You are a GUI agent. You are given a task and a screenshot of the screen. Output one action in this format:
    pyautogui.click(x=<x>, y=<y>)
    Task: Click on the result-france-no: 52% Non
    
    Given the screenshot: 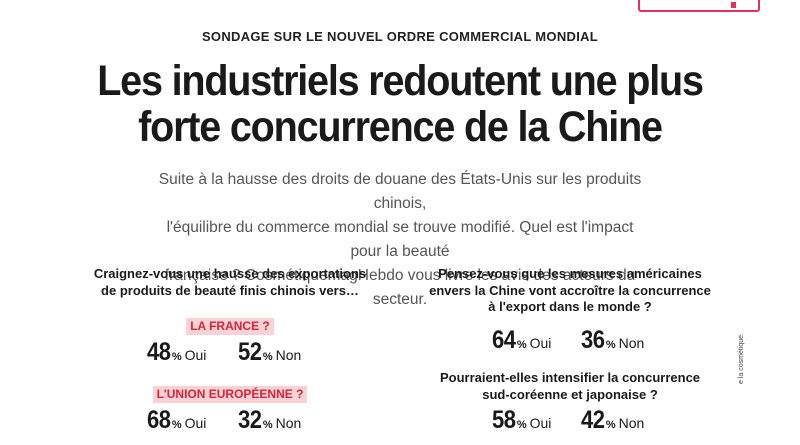 What is the action you would take?
    pyautogui.click(x=269, y=352)
    